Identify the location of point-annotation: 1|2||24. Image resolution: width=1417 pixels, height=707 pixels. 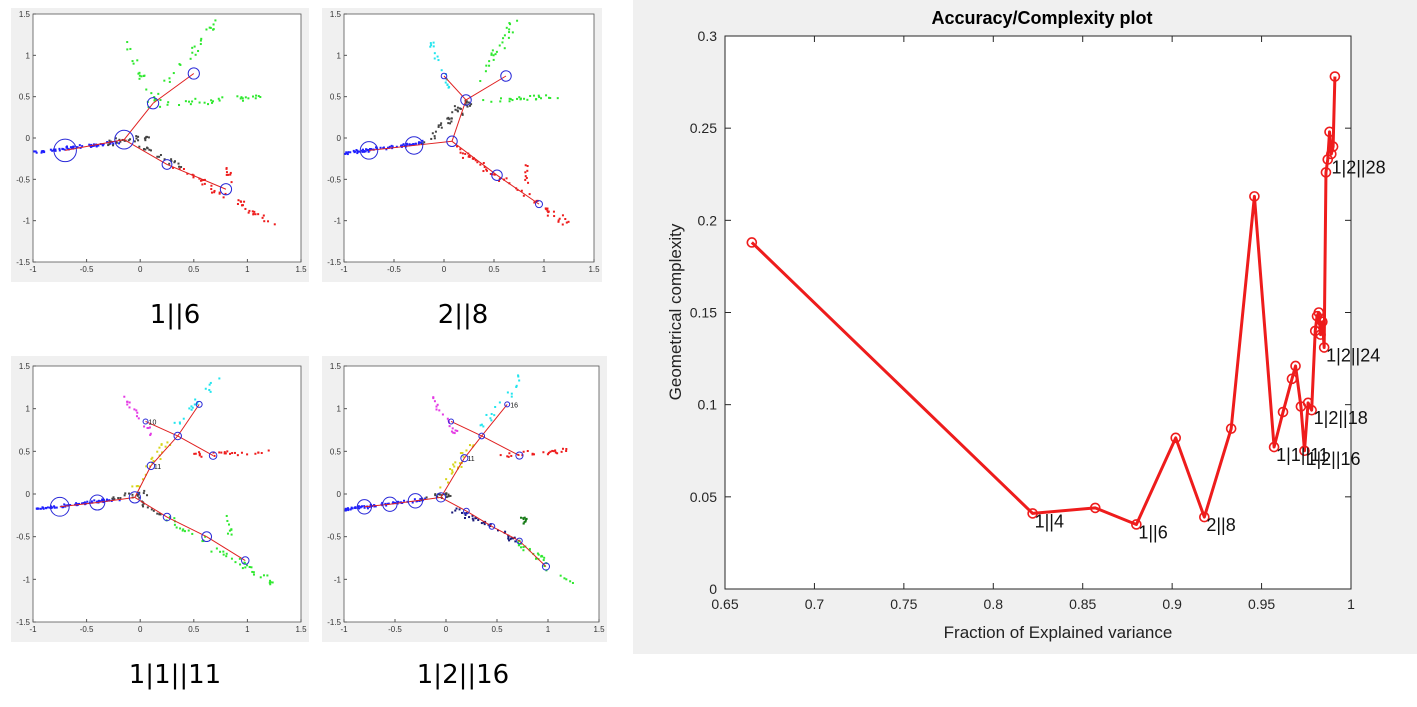
(1353, 356).